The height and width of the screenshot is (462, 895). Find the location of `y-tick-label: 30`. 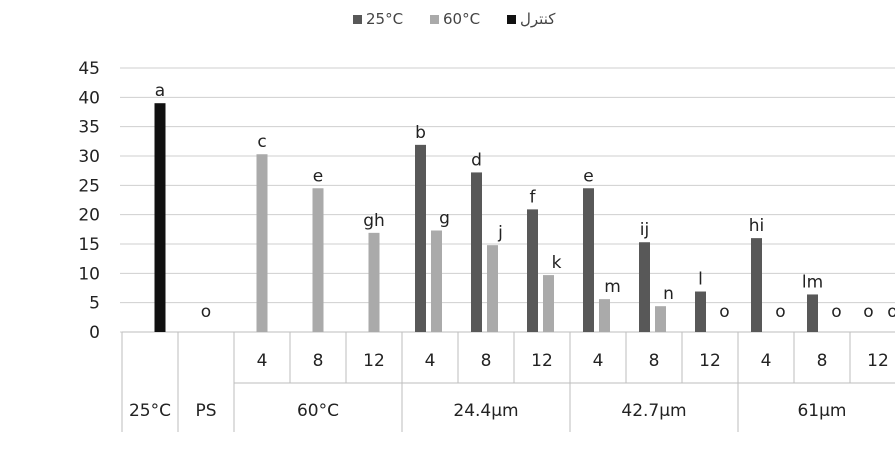

y-tick-label: 30 is located at coordinates (89, 157).